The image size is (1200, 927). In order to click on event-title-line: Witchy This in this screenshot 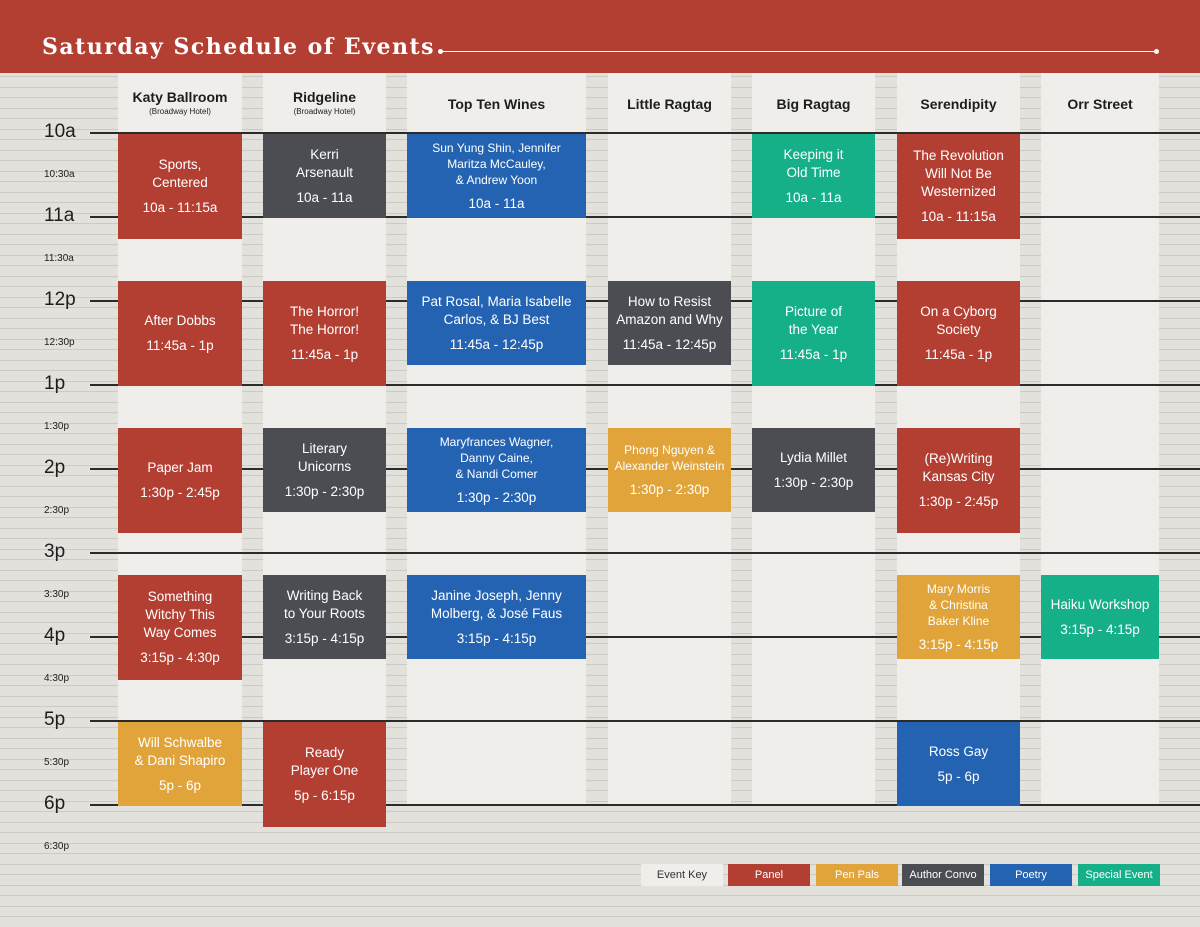, I will do `click(180, 614)`.